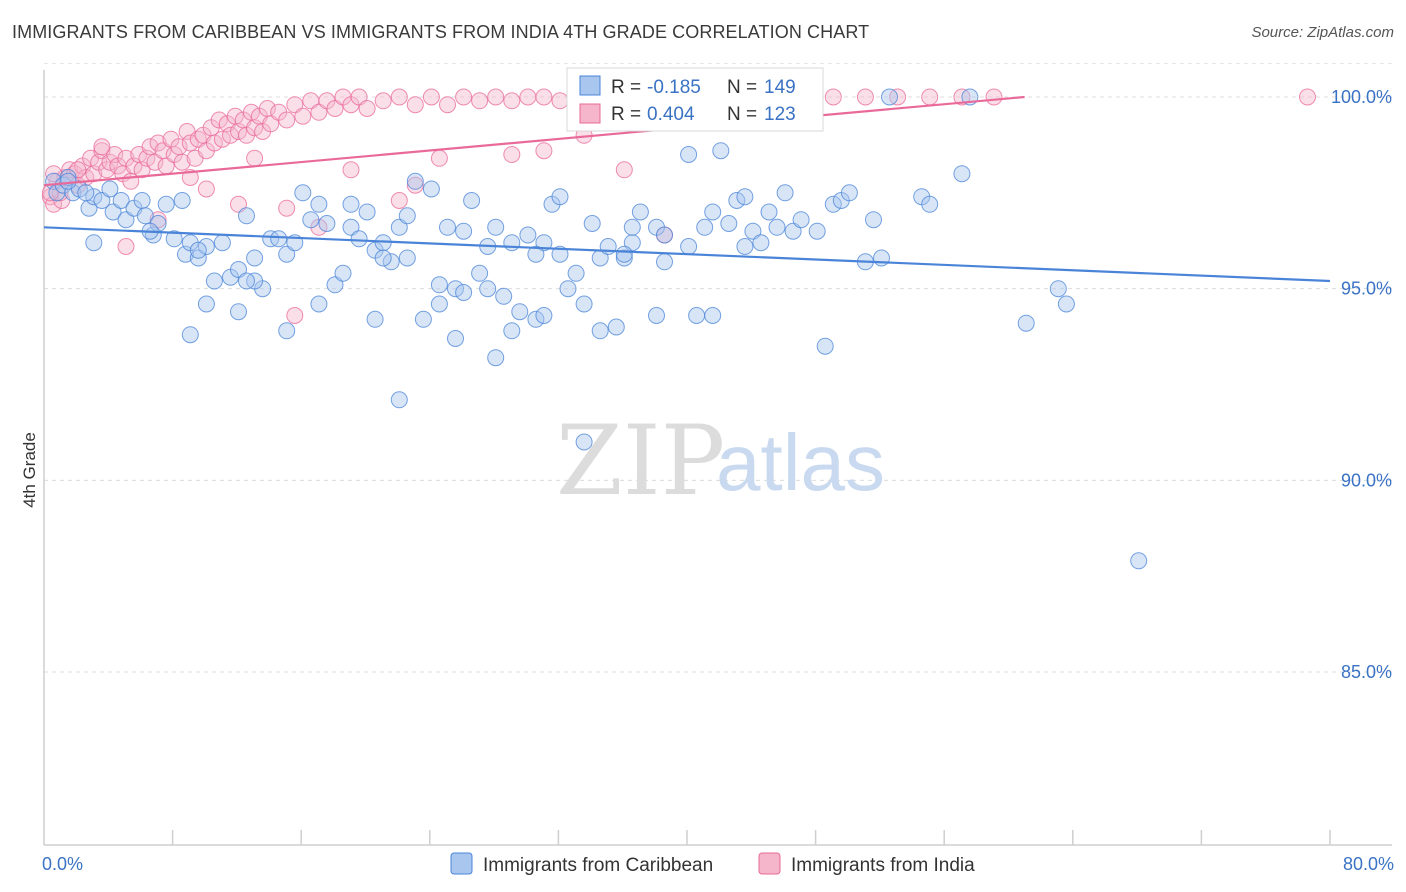  Describe the element at coordinates (62, 864) in the screenshot. I see `x-tick-label-min: 0.0%` at that location.